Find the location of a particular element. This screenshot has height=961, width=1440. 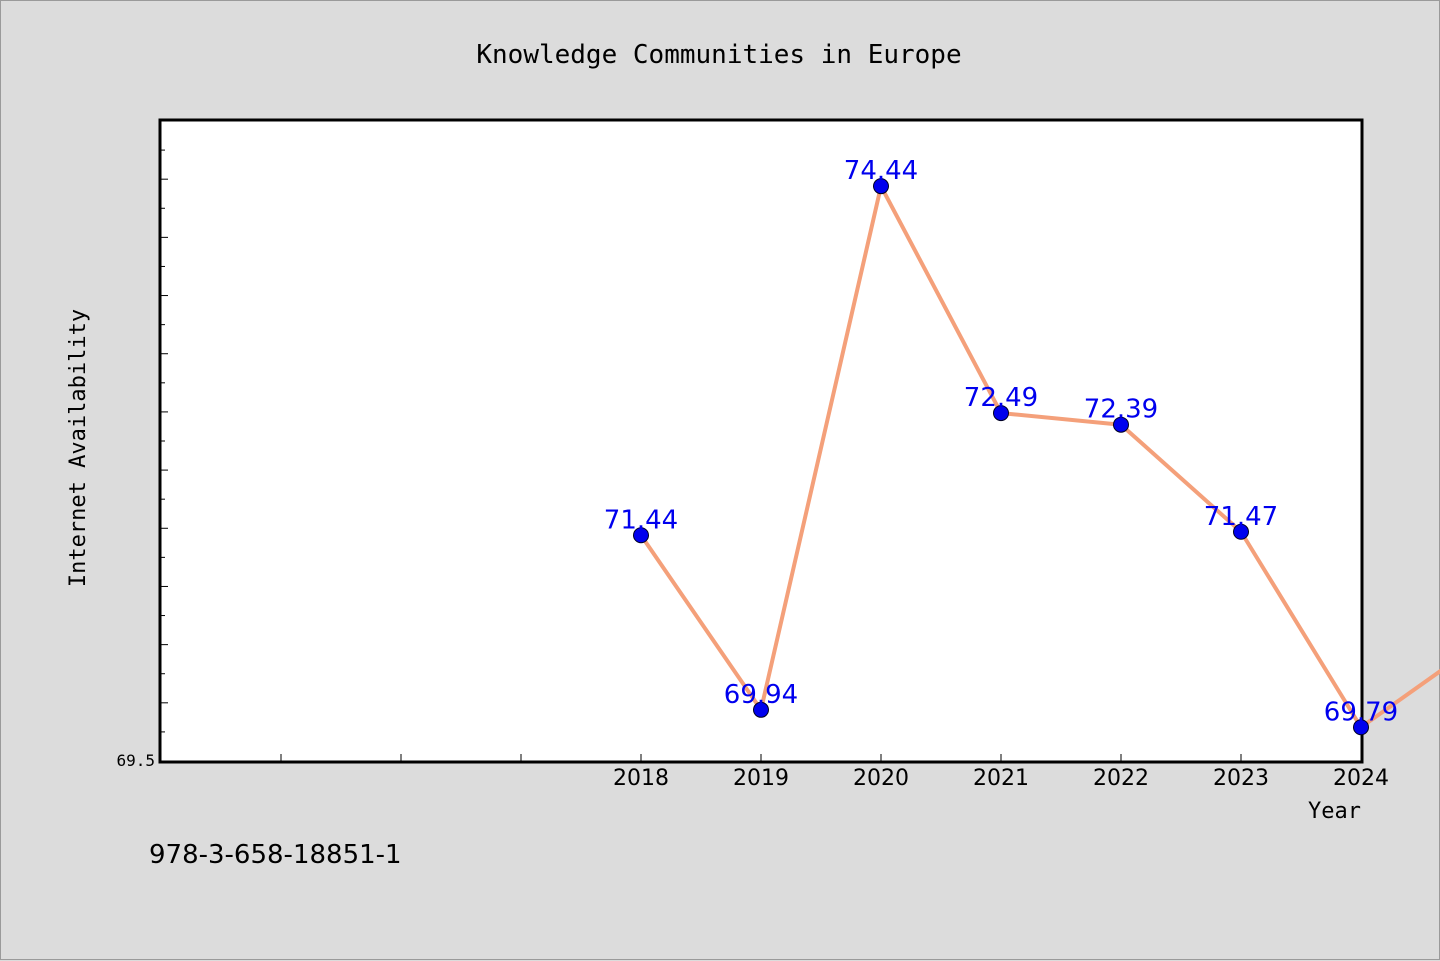

chart-title: Knowledge Communities in Europe is located at coordinates (718, 55).